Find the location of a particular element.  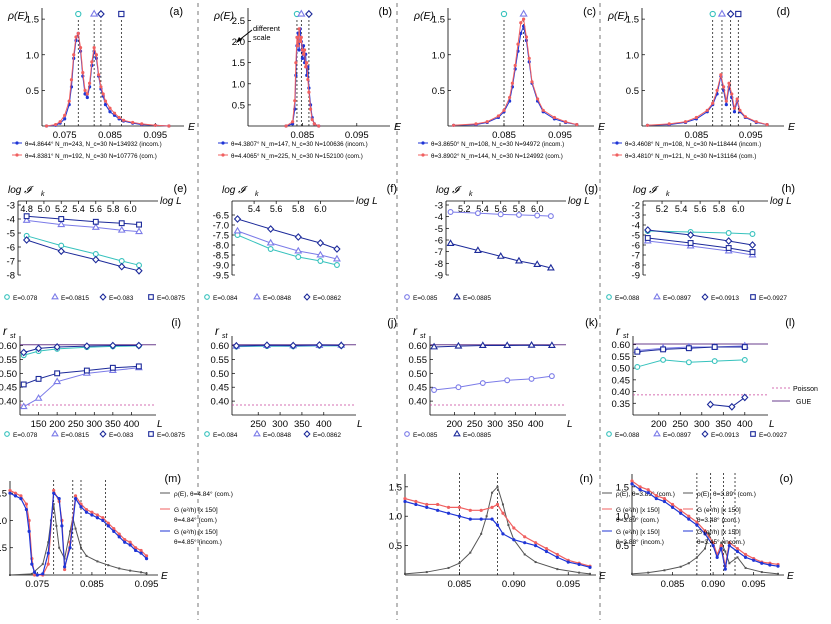

y-tick-label: 2.0 is located at coordinates (238, 42).